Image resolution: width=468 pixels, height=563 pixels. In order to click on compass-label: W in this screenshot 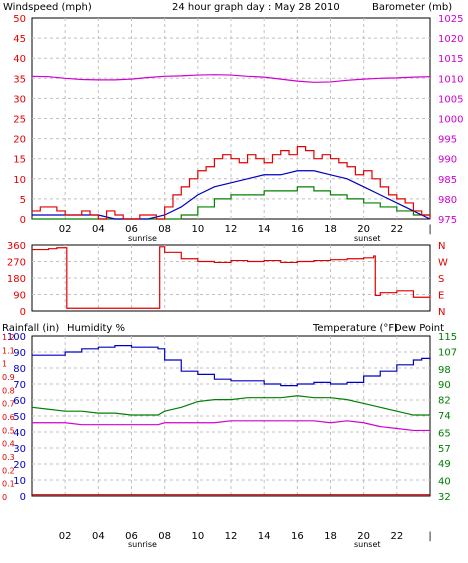, I will do `click(443, 263)`.